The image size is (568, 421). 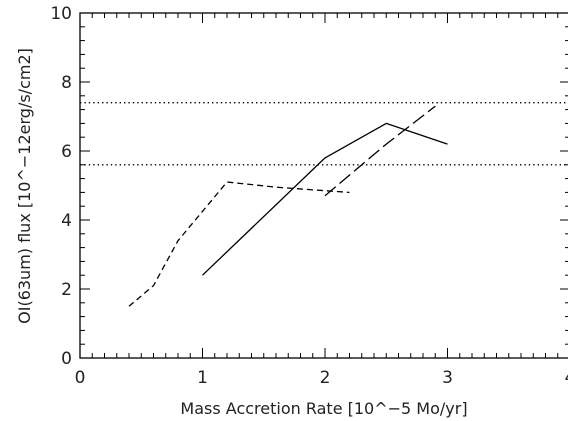 I want to click on y-tick-label: 2, so click(x=66, y=290).